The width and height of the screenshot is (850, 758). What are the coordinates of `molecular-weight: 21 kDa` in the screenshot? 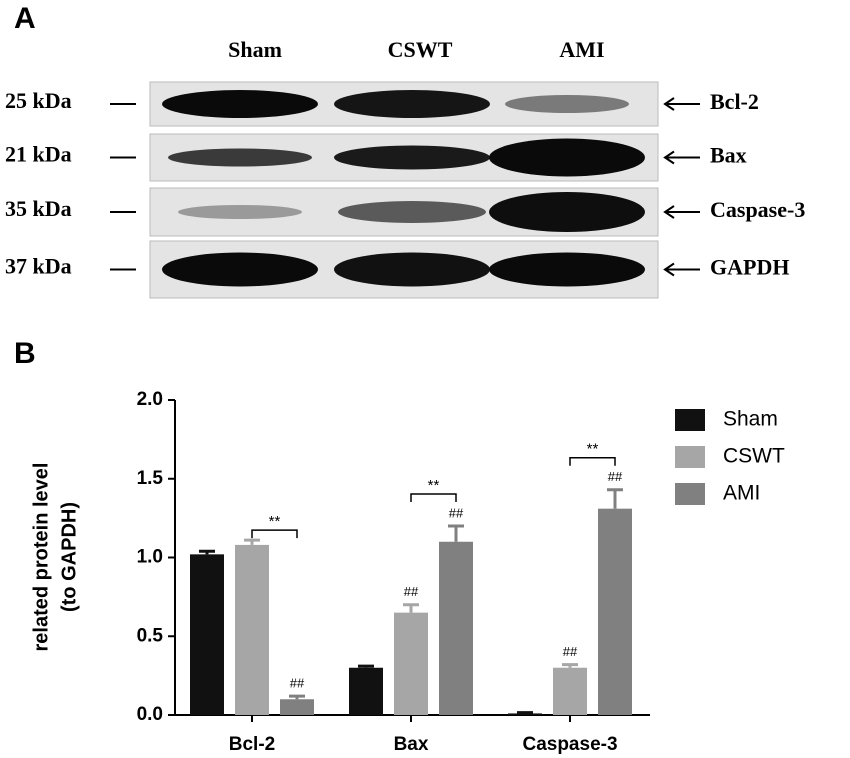 It's located at (38, 154).